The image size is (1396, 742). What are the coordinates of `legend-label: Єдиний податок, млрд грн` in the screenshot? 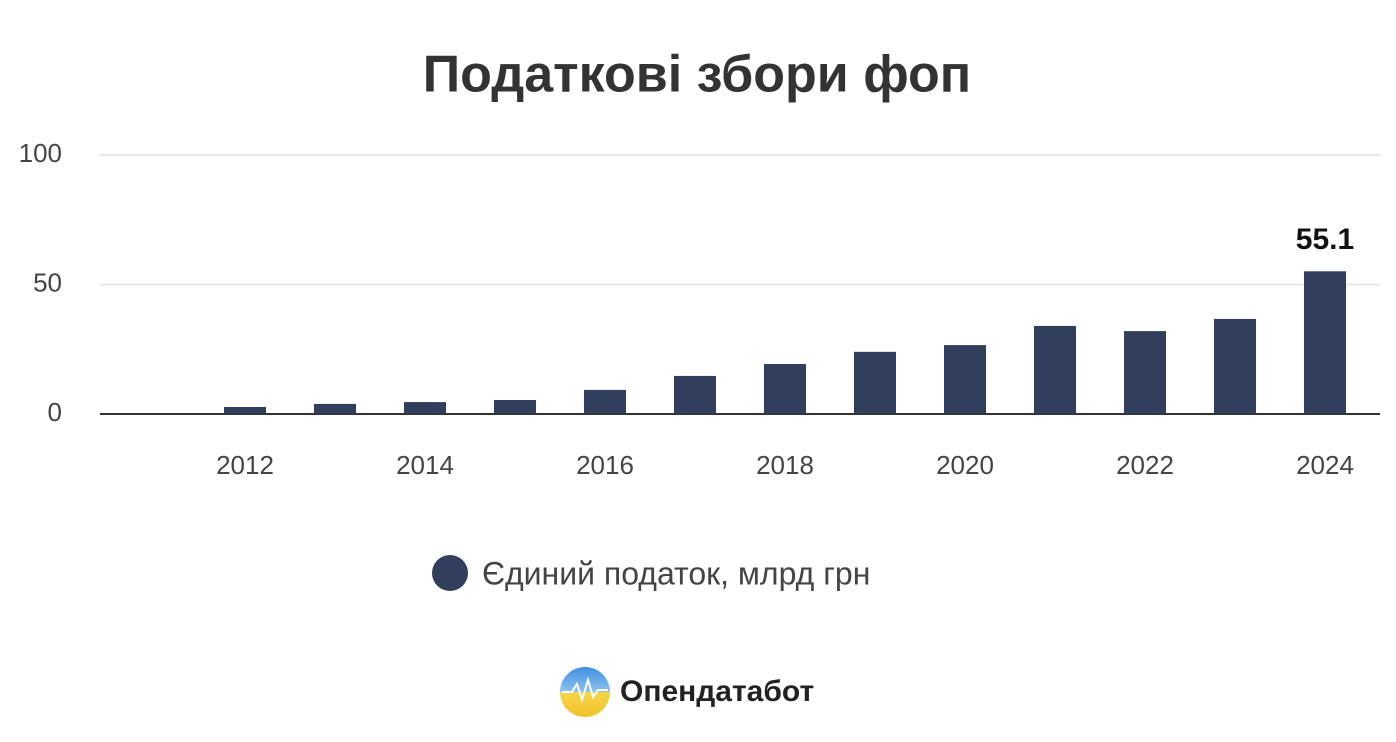 It's located at (676, 573).